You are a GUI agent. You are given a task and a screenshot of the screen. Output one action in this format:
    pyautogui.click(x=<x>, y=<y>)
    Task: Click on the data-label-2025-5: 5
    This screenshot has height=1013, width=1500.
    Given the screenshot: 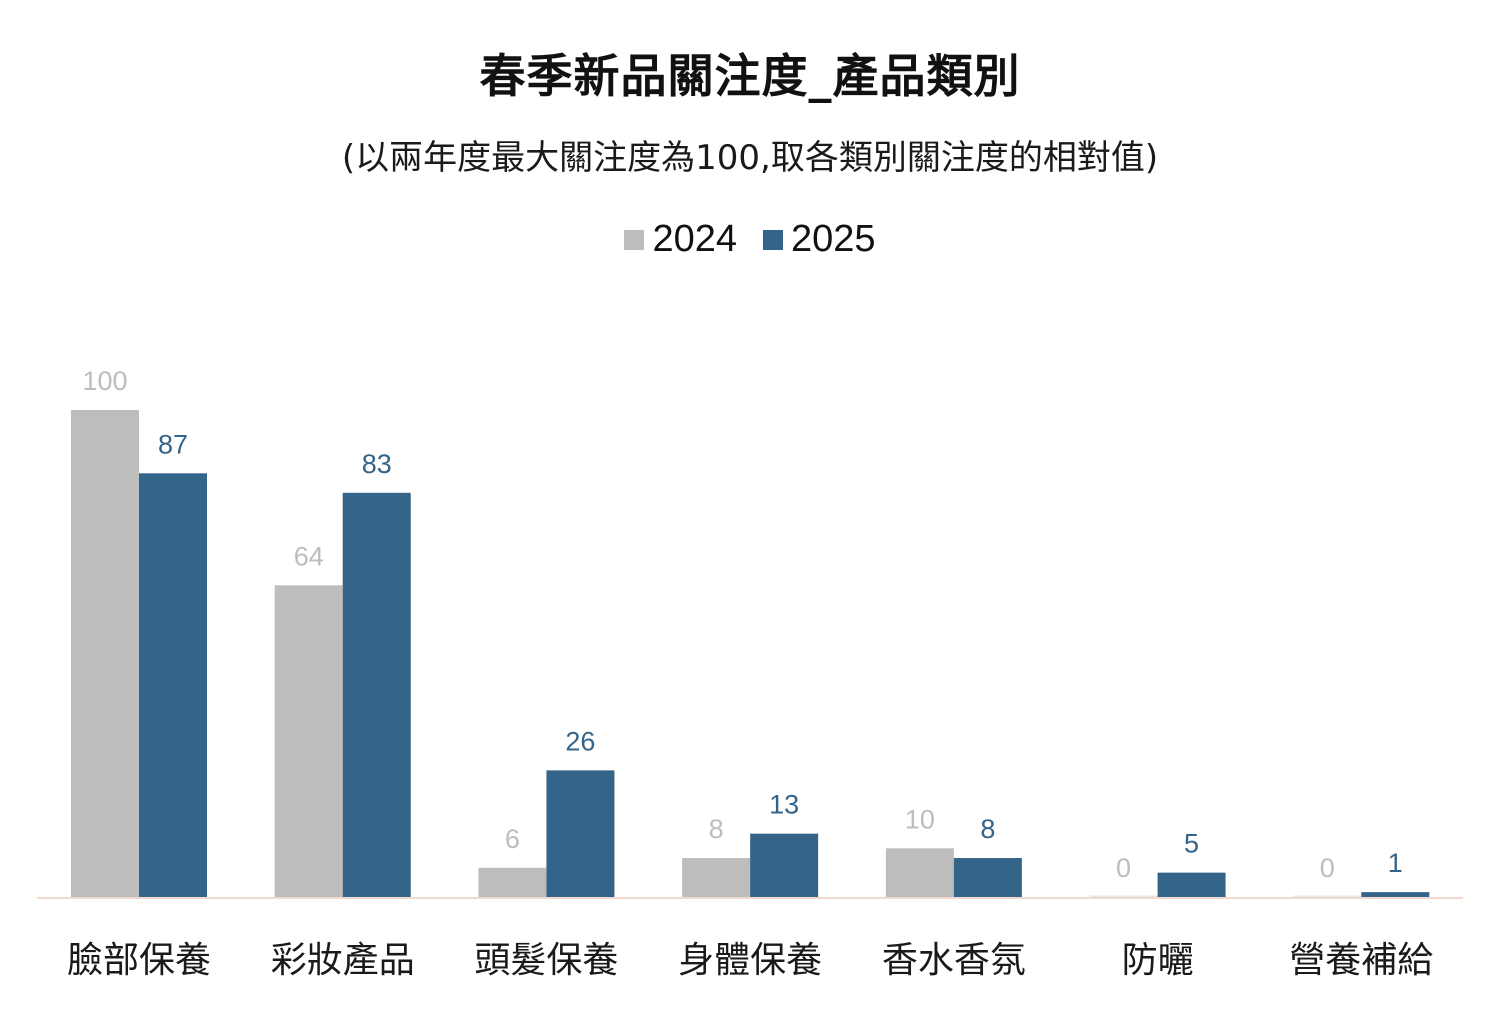 What is the action you would take?
    pyautogui.click(x=1191, y=844)
    